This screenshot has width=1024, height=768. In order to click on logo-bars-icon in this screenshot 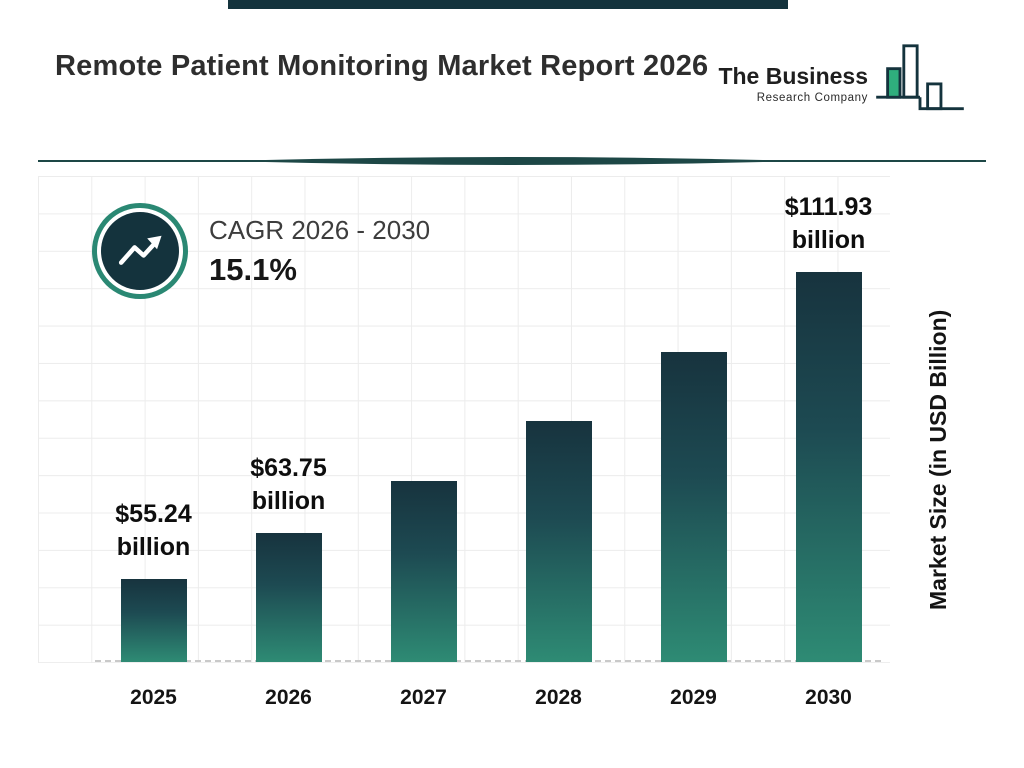, I will do `click(920, 77)`.